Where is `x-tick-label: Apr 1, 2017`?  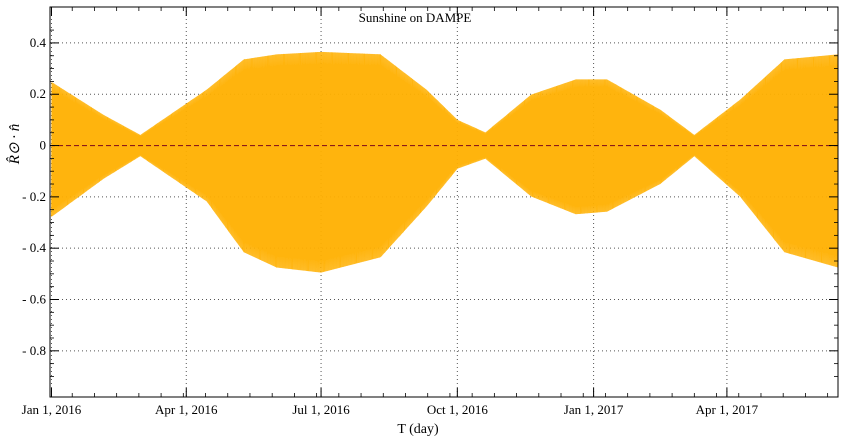
x-tick-label: Apr 1, 2017 is located at coordinates (727, 409).